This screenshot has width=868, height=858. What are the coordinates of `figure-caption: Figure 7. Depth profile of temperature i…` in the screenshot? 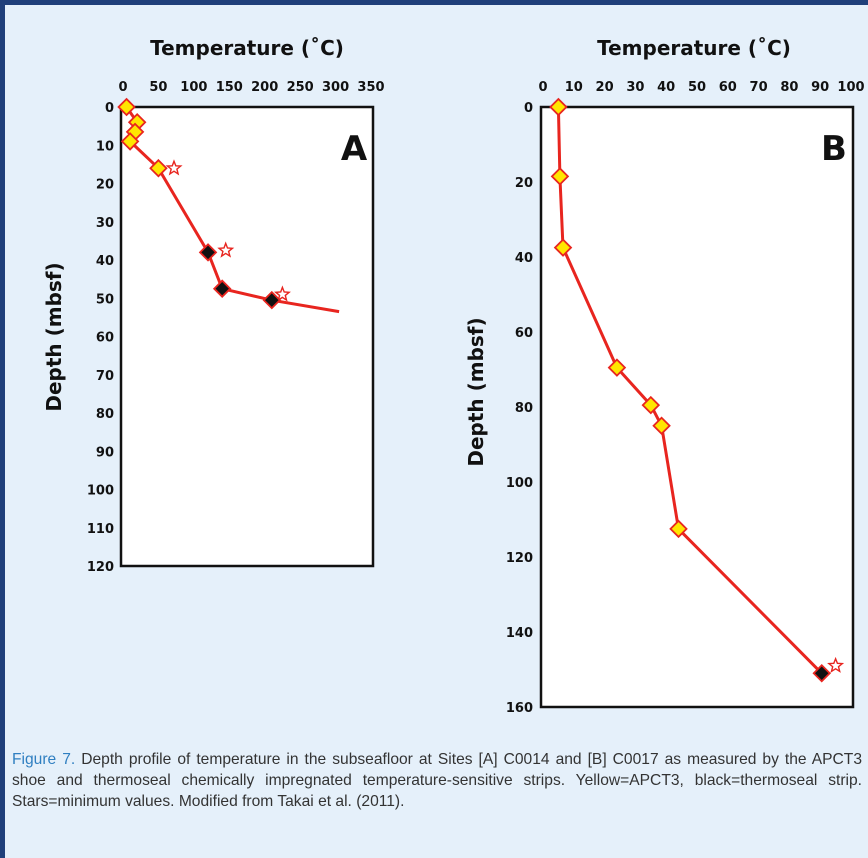 It's located at (437, 780).